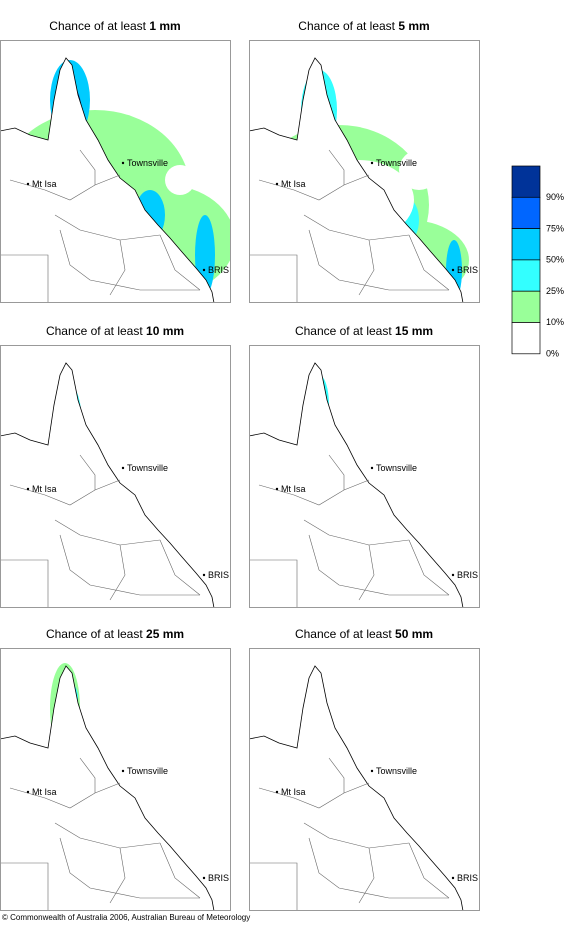 The height and width of the screenshot is (928, 570). What do you see at coordinates (555, 228) in the screenshot?
I see `legend-label: 75%` at bounding box center [555, 228].